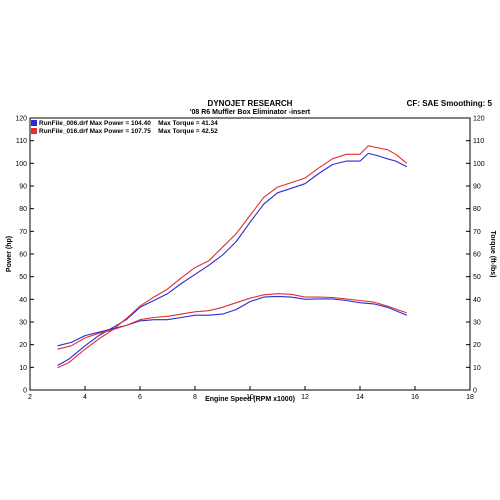 The height and width of the screenshot is (500, 500). I want to click on cf-label: CF: SAE, so click(422, 103).